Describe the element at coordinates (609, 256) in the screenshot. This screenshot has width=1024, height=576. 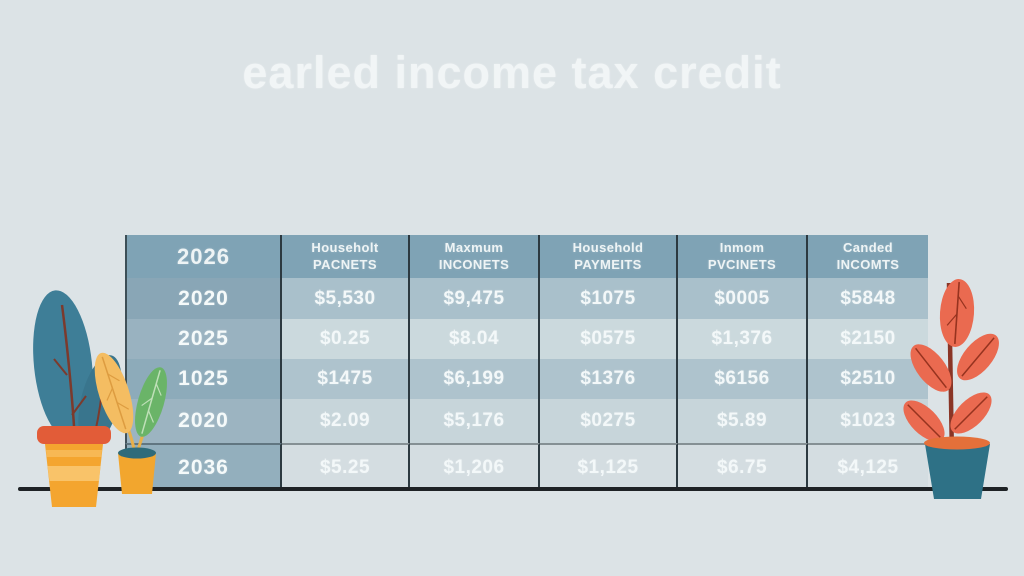
I see `header-cell: Household PAYMEITS` at that location.